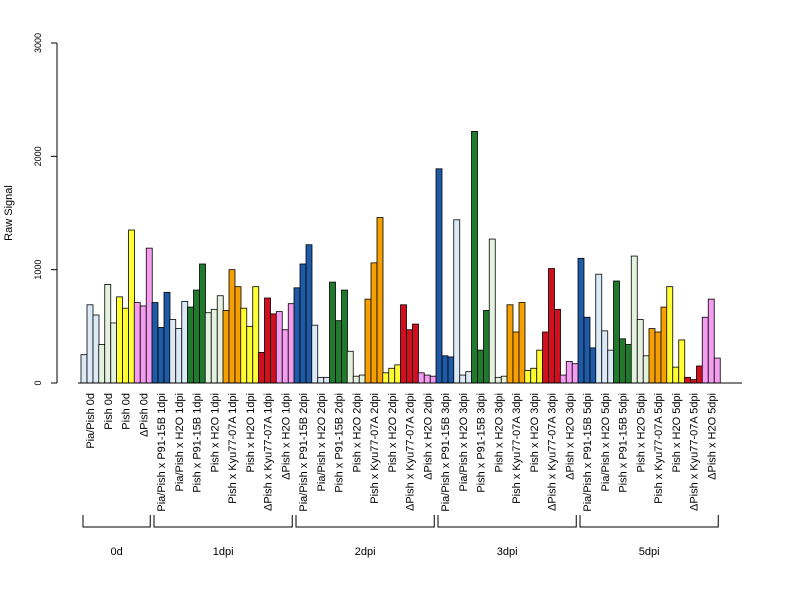 The image size is (800, 600). I want to click on x-tick-label: Pish x P91-15B 2dpi, so click(340, 443).